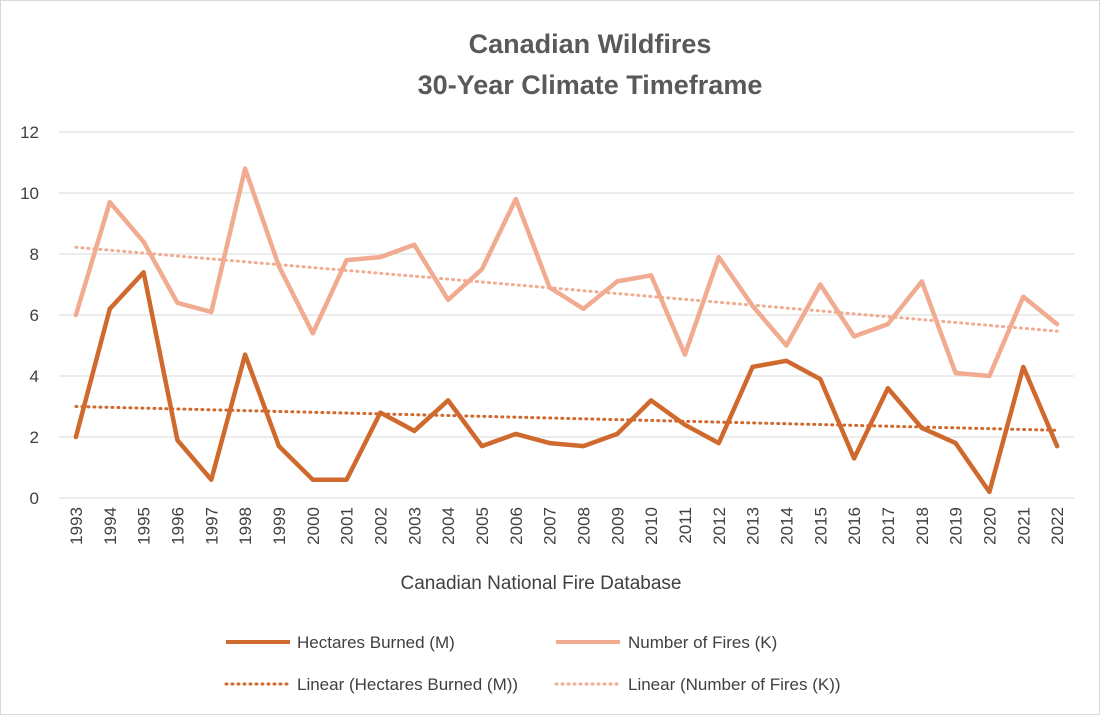 This screenshot has height=715, width=1100. I want to click on data-point-hectares-burned-m-2008, so click(583, 446).